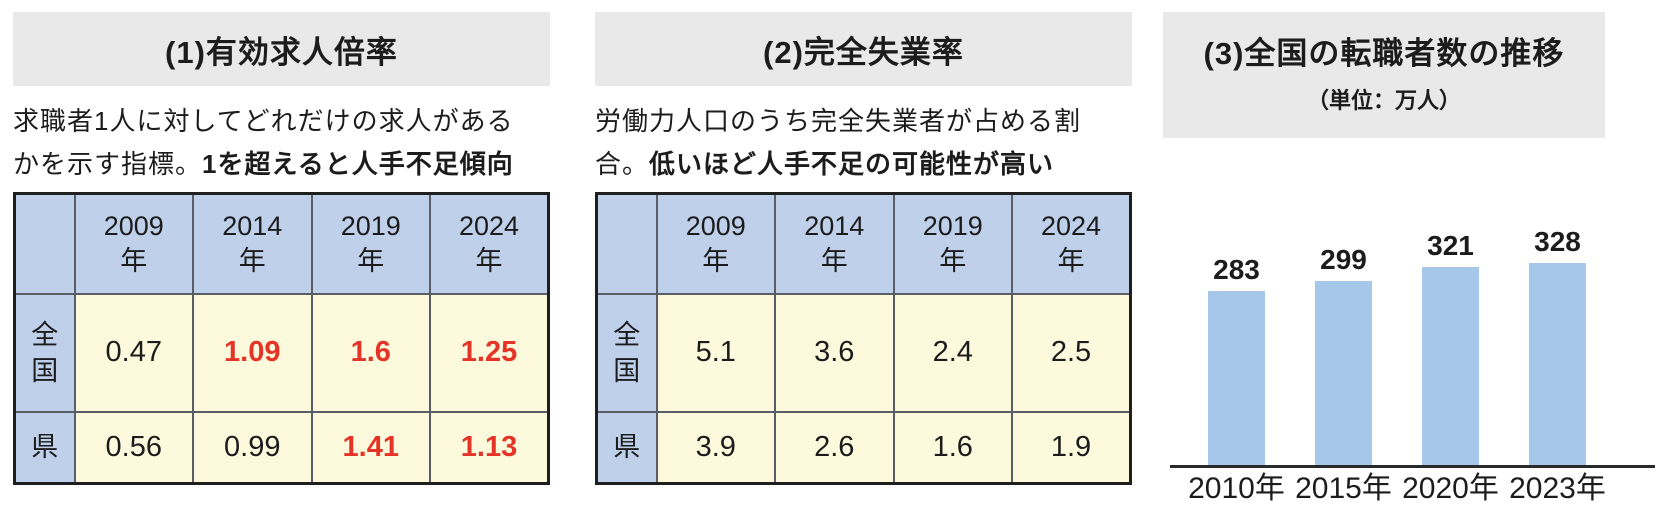 This screenshot has height=516, width=1672. What do you see at coordinates (108, 164) in the screenshot?
I see `panel1-description-line2-plain: かを示す指標。` at bounding box center [108, 164].